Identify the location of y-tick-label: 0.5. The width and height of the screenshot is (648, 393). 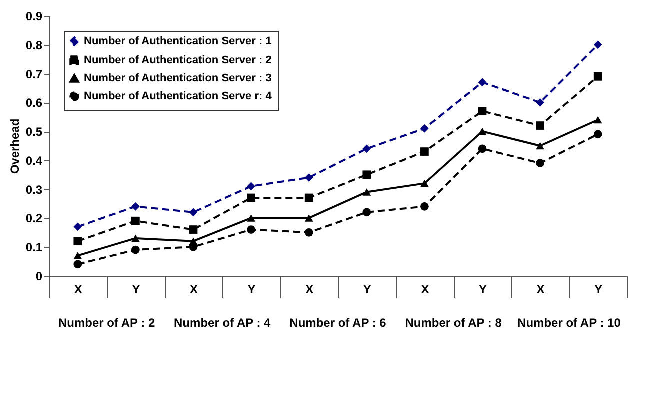
(34, 132).